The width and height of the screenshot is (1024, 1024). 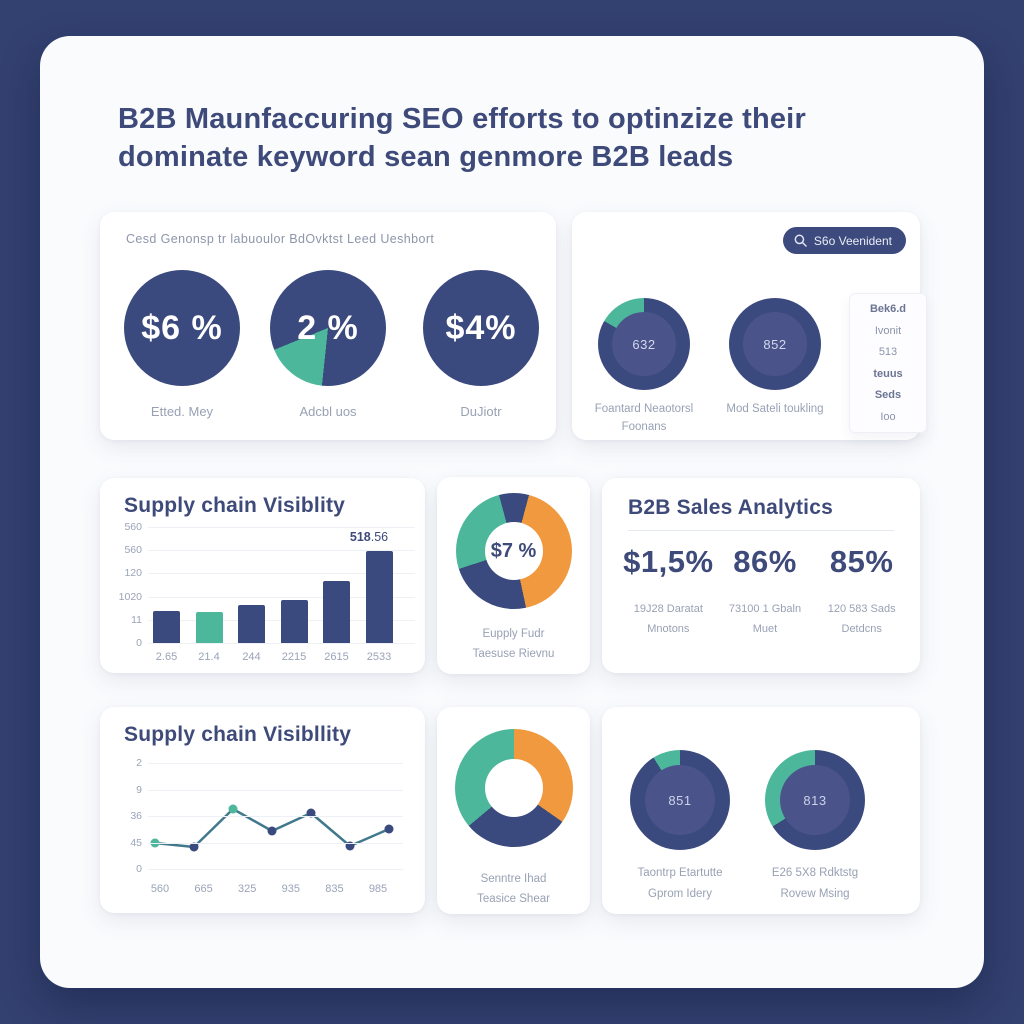 I want to click on stat-label-line: Mnotons, so click(x=668, y=628).